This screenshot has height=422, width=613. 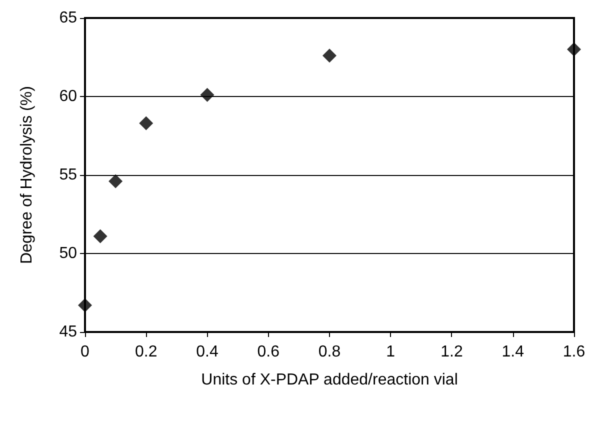 What do you see at coordinates (146, 352) in the screenshot?
I see `x-tick-label: 0.2` at bounding box center [146, 352].